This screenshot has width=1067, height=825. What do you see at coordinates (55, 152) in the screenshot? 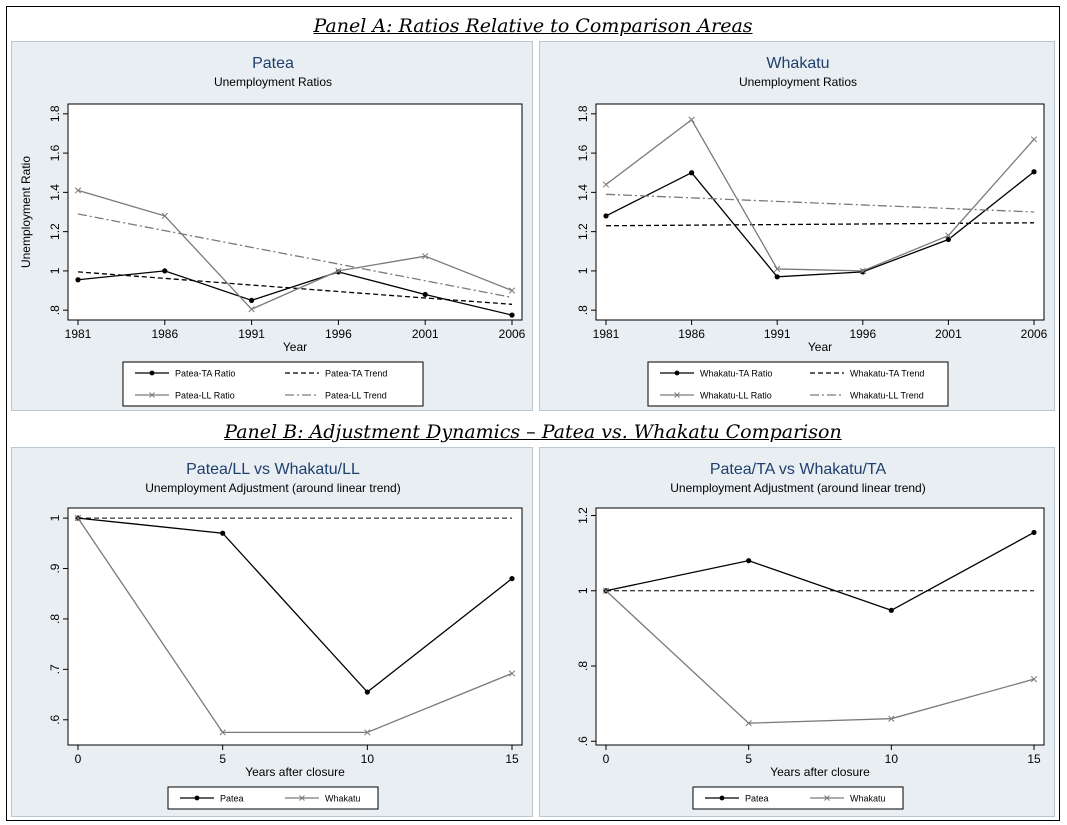
I see `y-tick-label: 1.6` at bounding box center [55, 152].